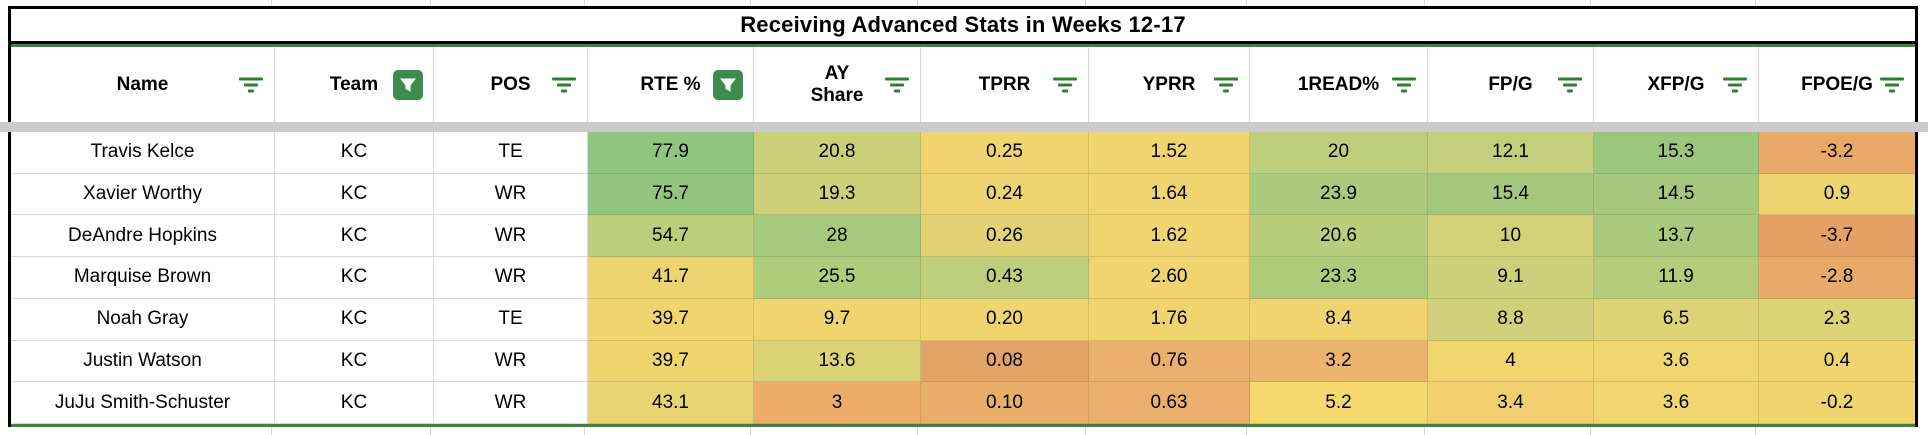 The image size is (1928, 435). What do you see at coordinates (1005, 278) in the screenshot?
I see `stat-cell-tprr: 0.43` at bounding box center [1005, 278].